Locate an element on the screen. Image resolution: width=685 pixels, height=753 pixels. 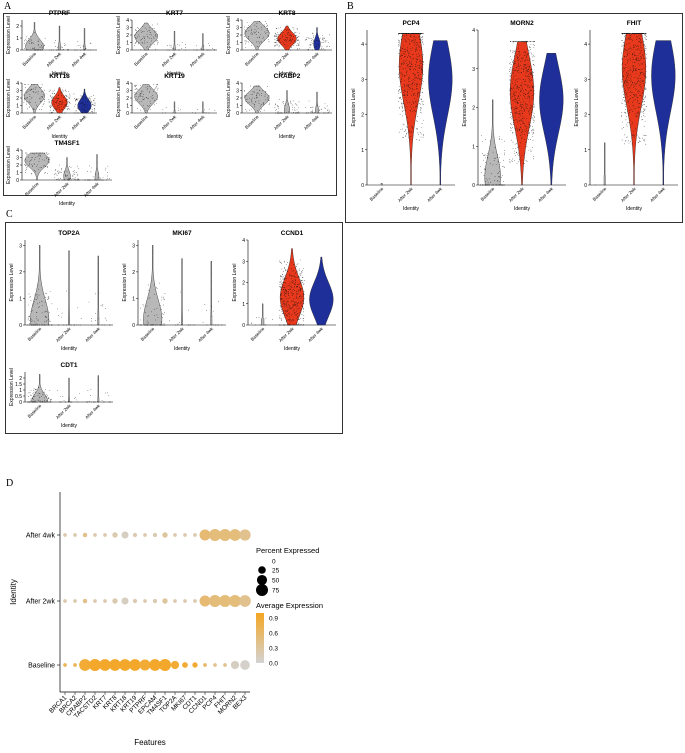
violin-after-2wk is located at coordinates (287, 38).